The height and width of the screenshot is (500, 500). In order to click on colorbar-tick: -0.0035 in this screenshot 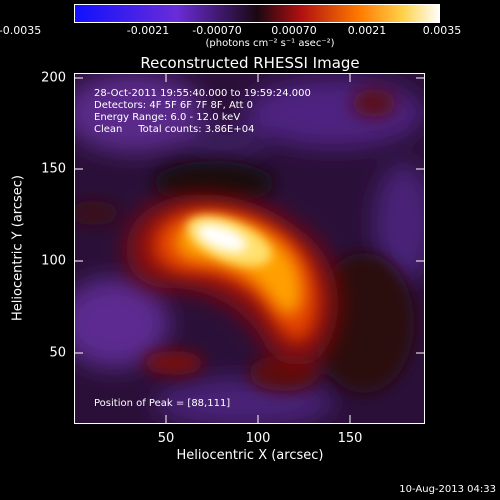, I will do `click(21, 30)`.